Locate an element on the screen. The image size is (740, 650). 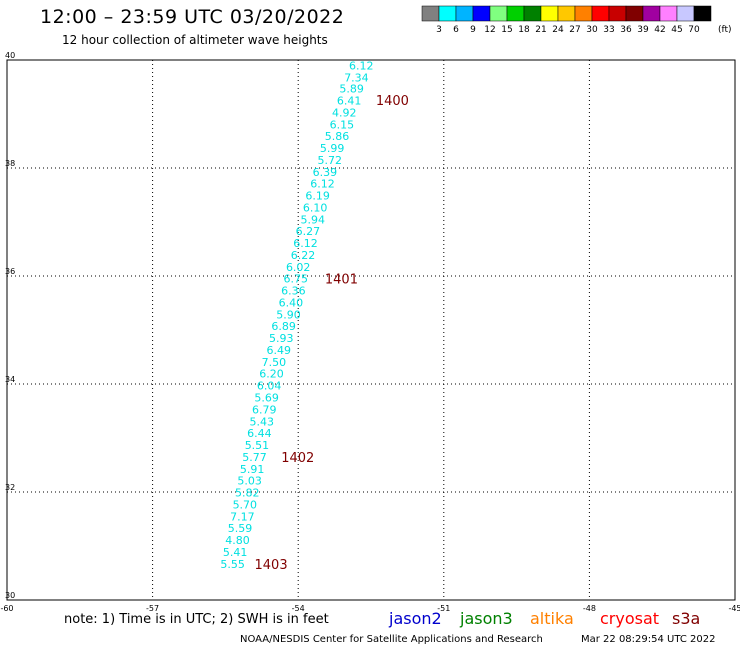
legend-jason2: jason2 is located at coordinates (415, 618).